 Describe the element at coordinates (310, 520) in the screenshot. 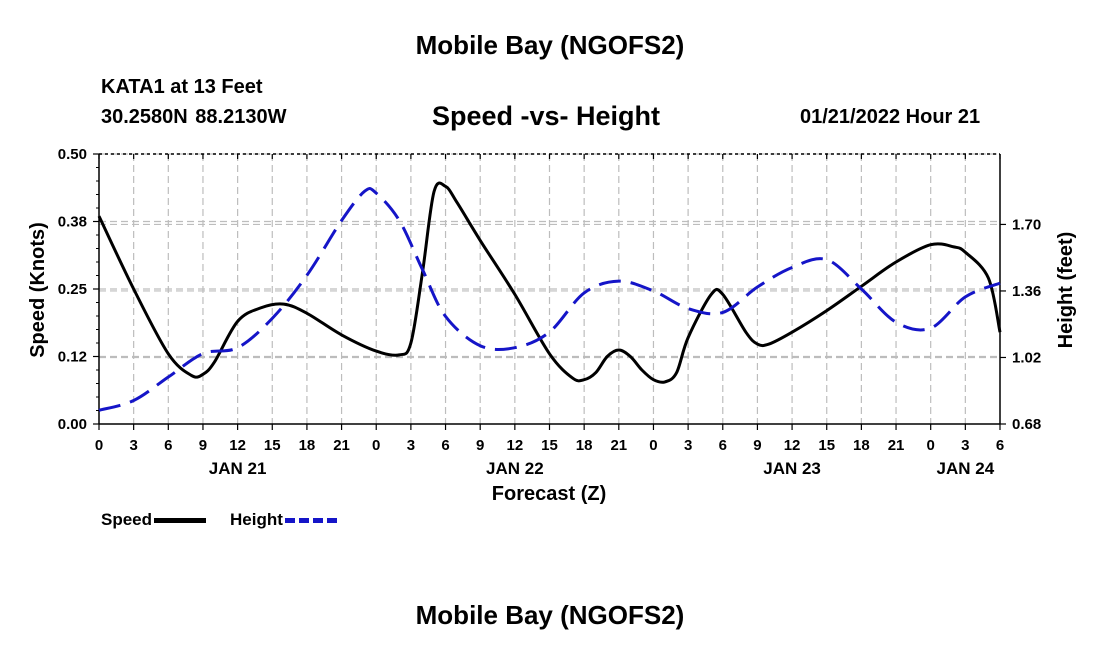

I see `legend-swatch-height` at that location.